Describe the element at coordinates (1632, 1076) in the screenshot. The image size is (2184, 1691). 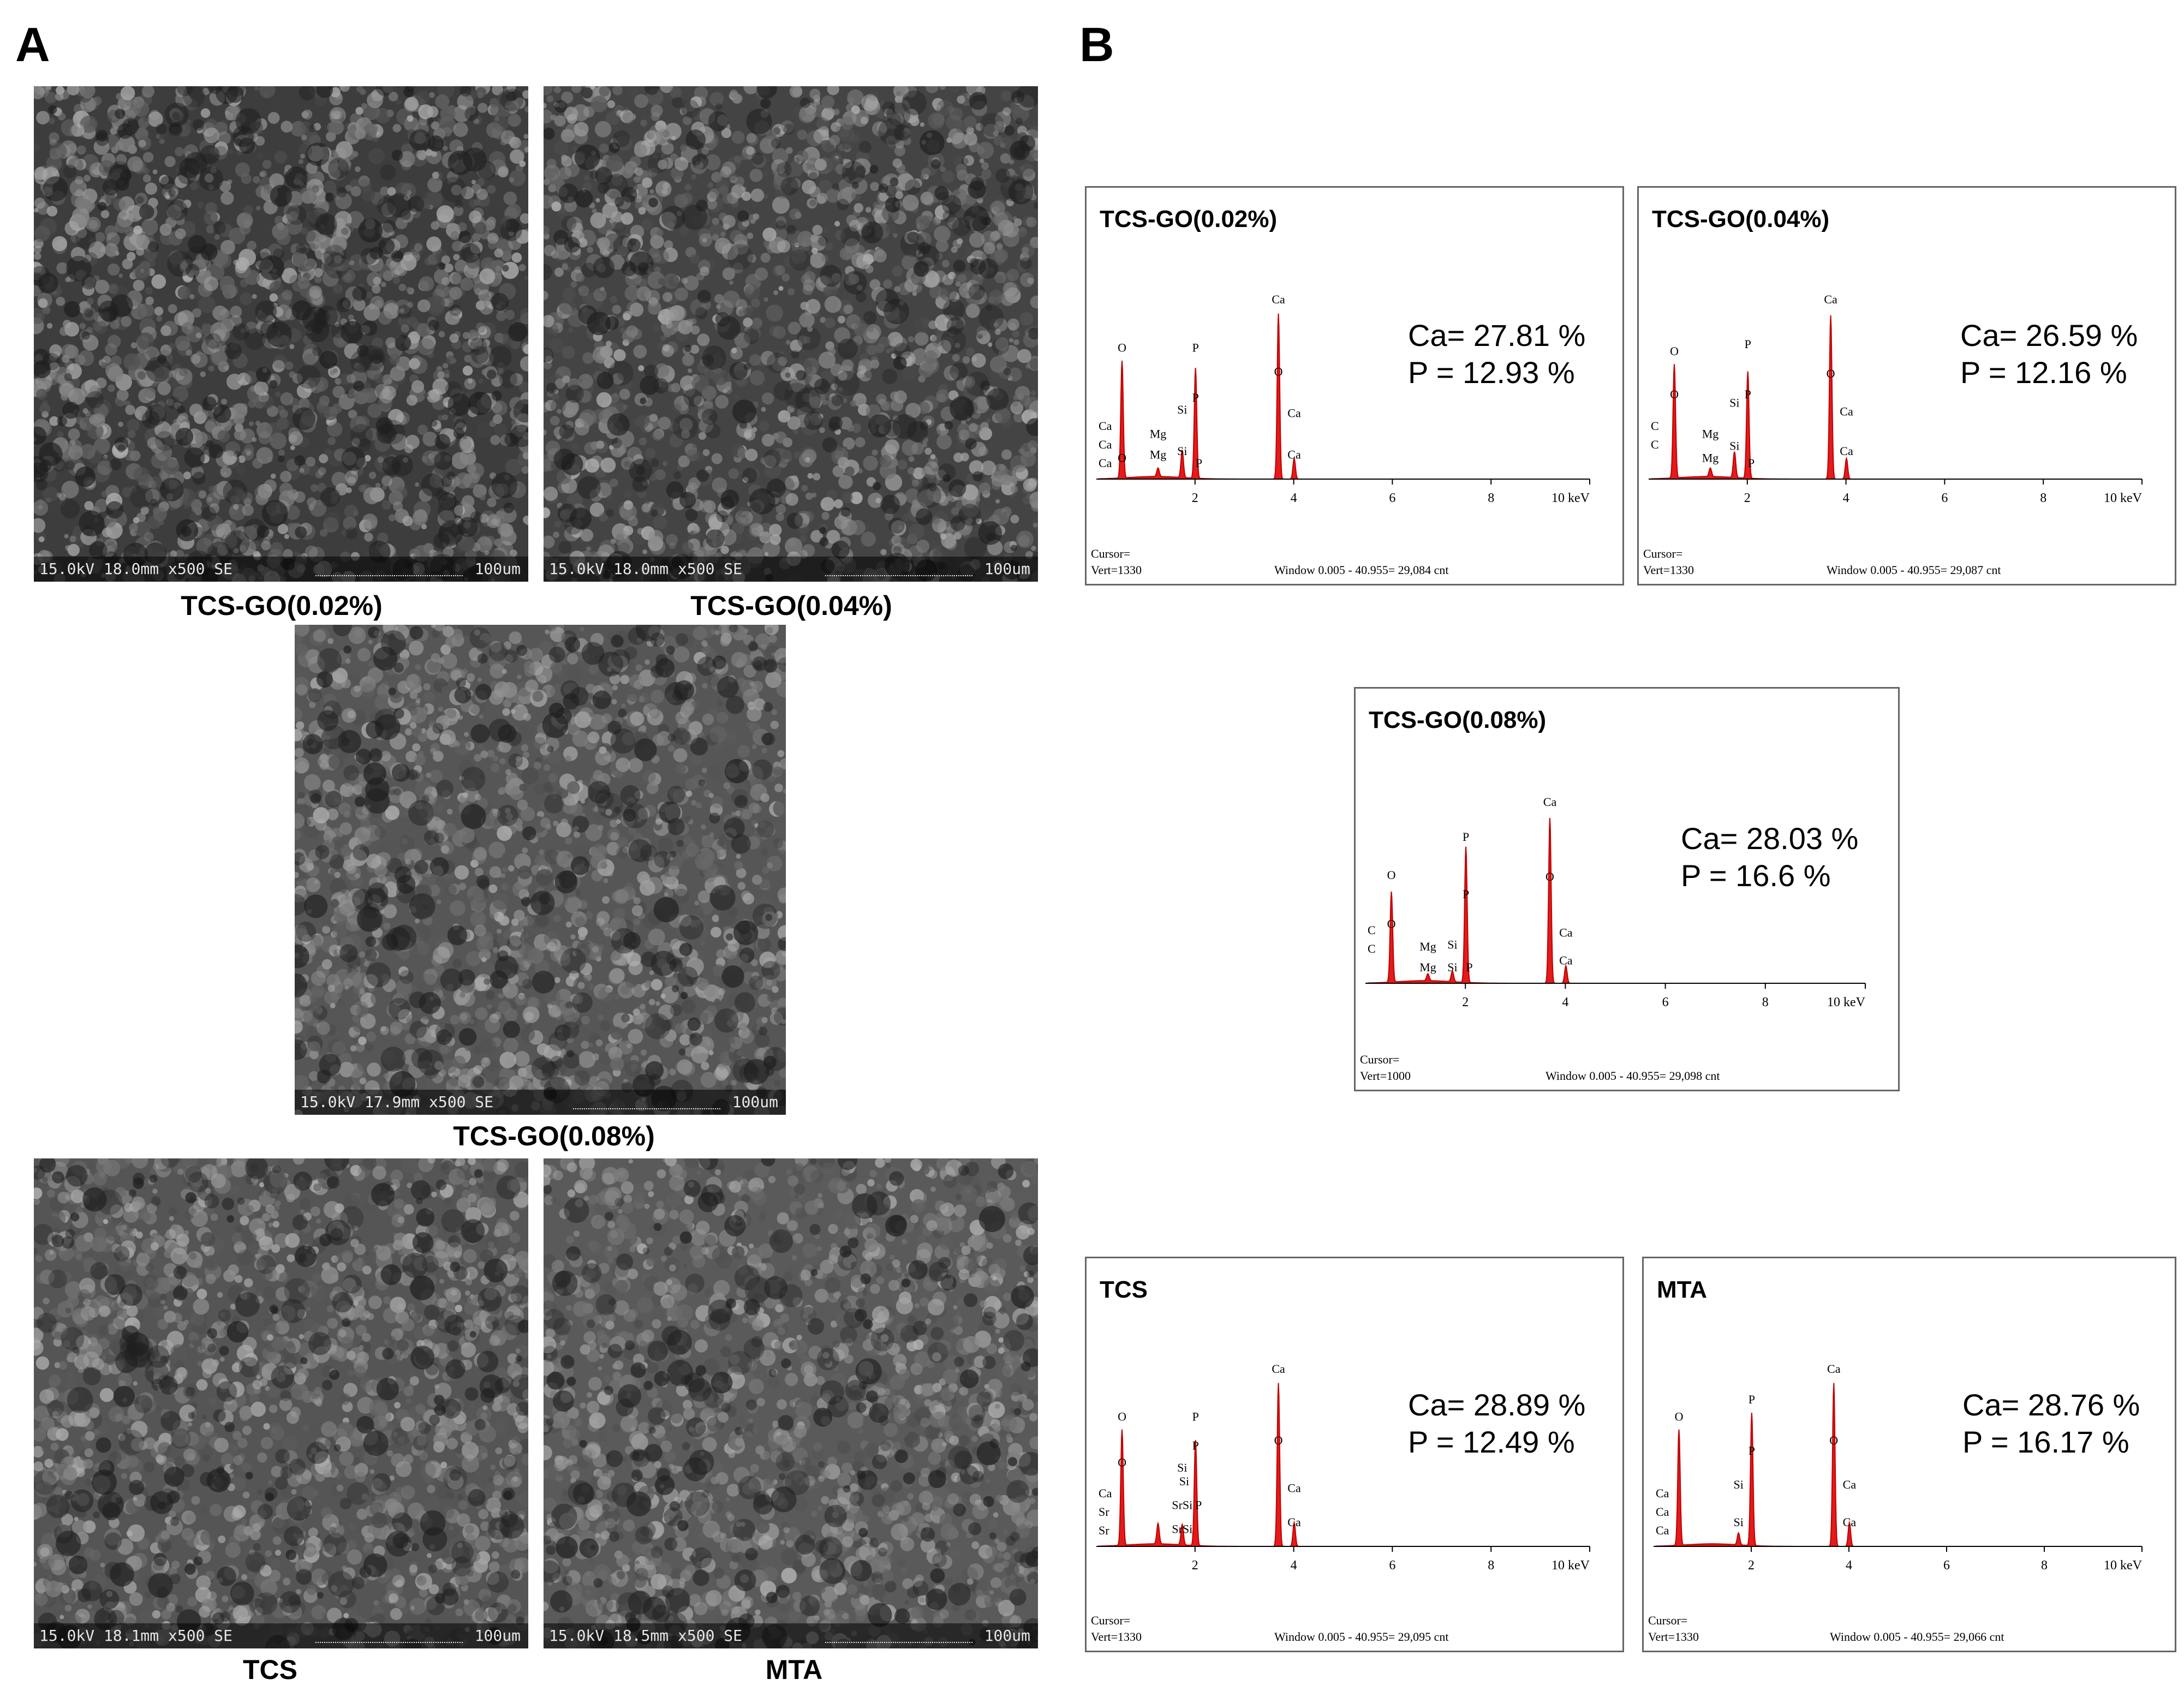
I see `edx-window-text: Window 0.005 - 40.955= 29,098 cnt` at that location.